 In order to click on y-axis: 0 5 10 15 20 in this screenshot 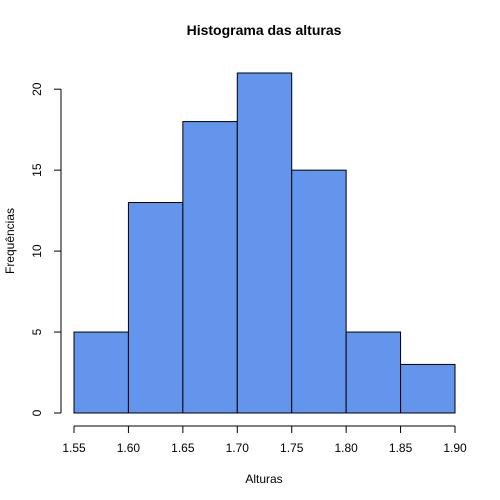, I will do `click(46, 249)`.